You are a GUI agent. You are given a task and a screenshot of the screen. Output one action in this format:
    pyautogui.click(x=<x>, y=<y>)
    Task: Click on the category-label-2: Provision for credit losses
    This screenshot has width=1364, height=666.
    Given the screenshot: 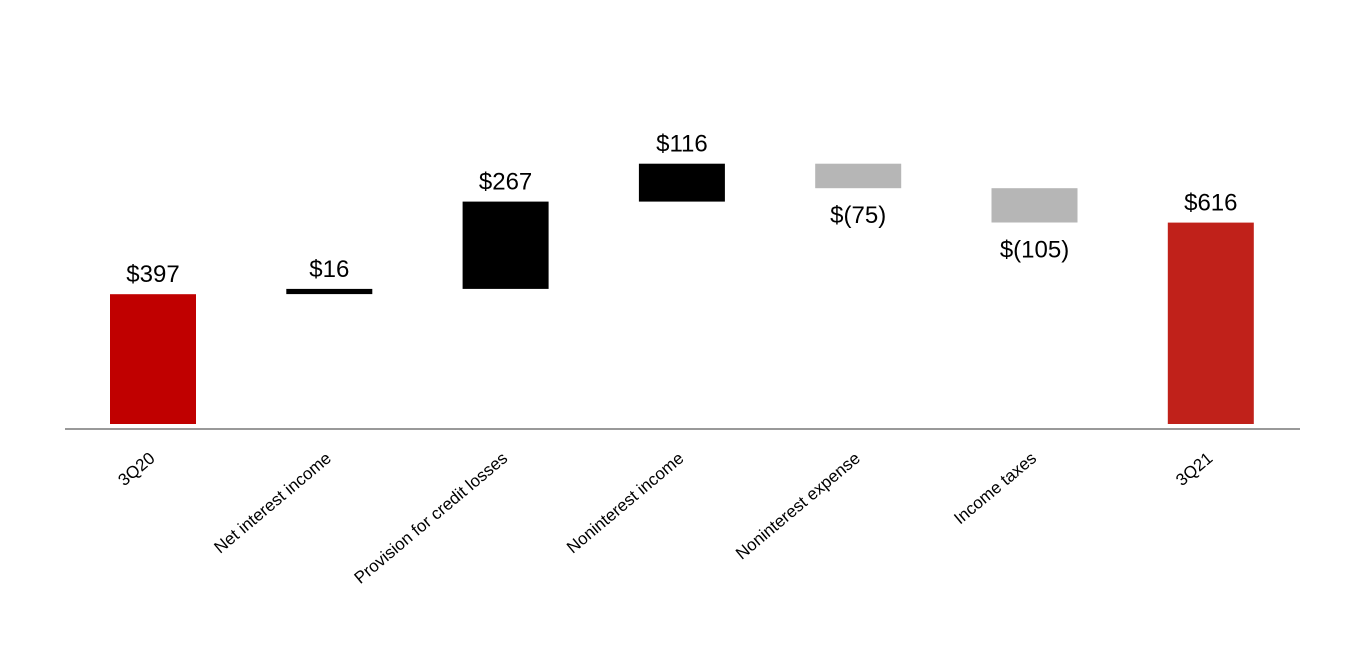 What is the action you would take?
    pyautogui.click(x=431, y=518)
    